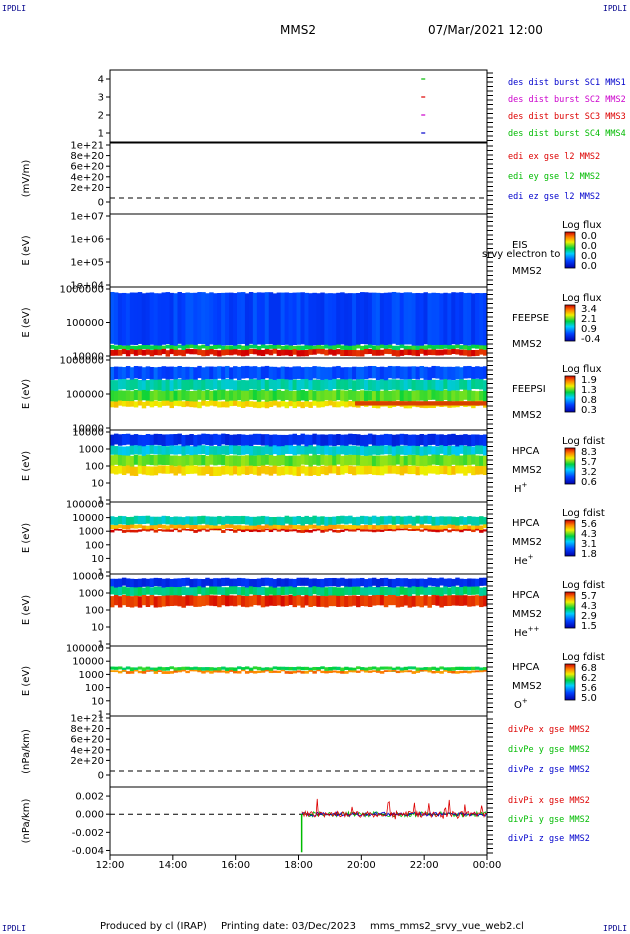 The width and height of the screenshot is (630, 934). What do you see at coordinates (570, 682) in the screenshot?
I see `colorbar` at bounding box center [570, 682].